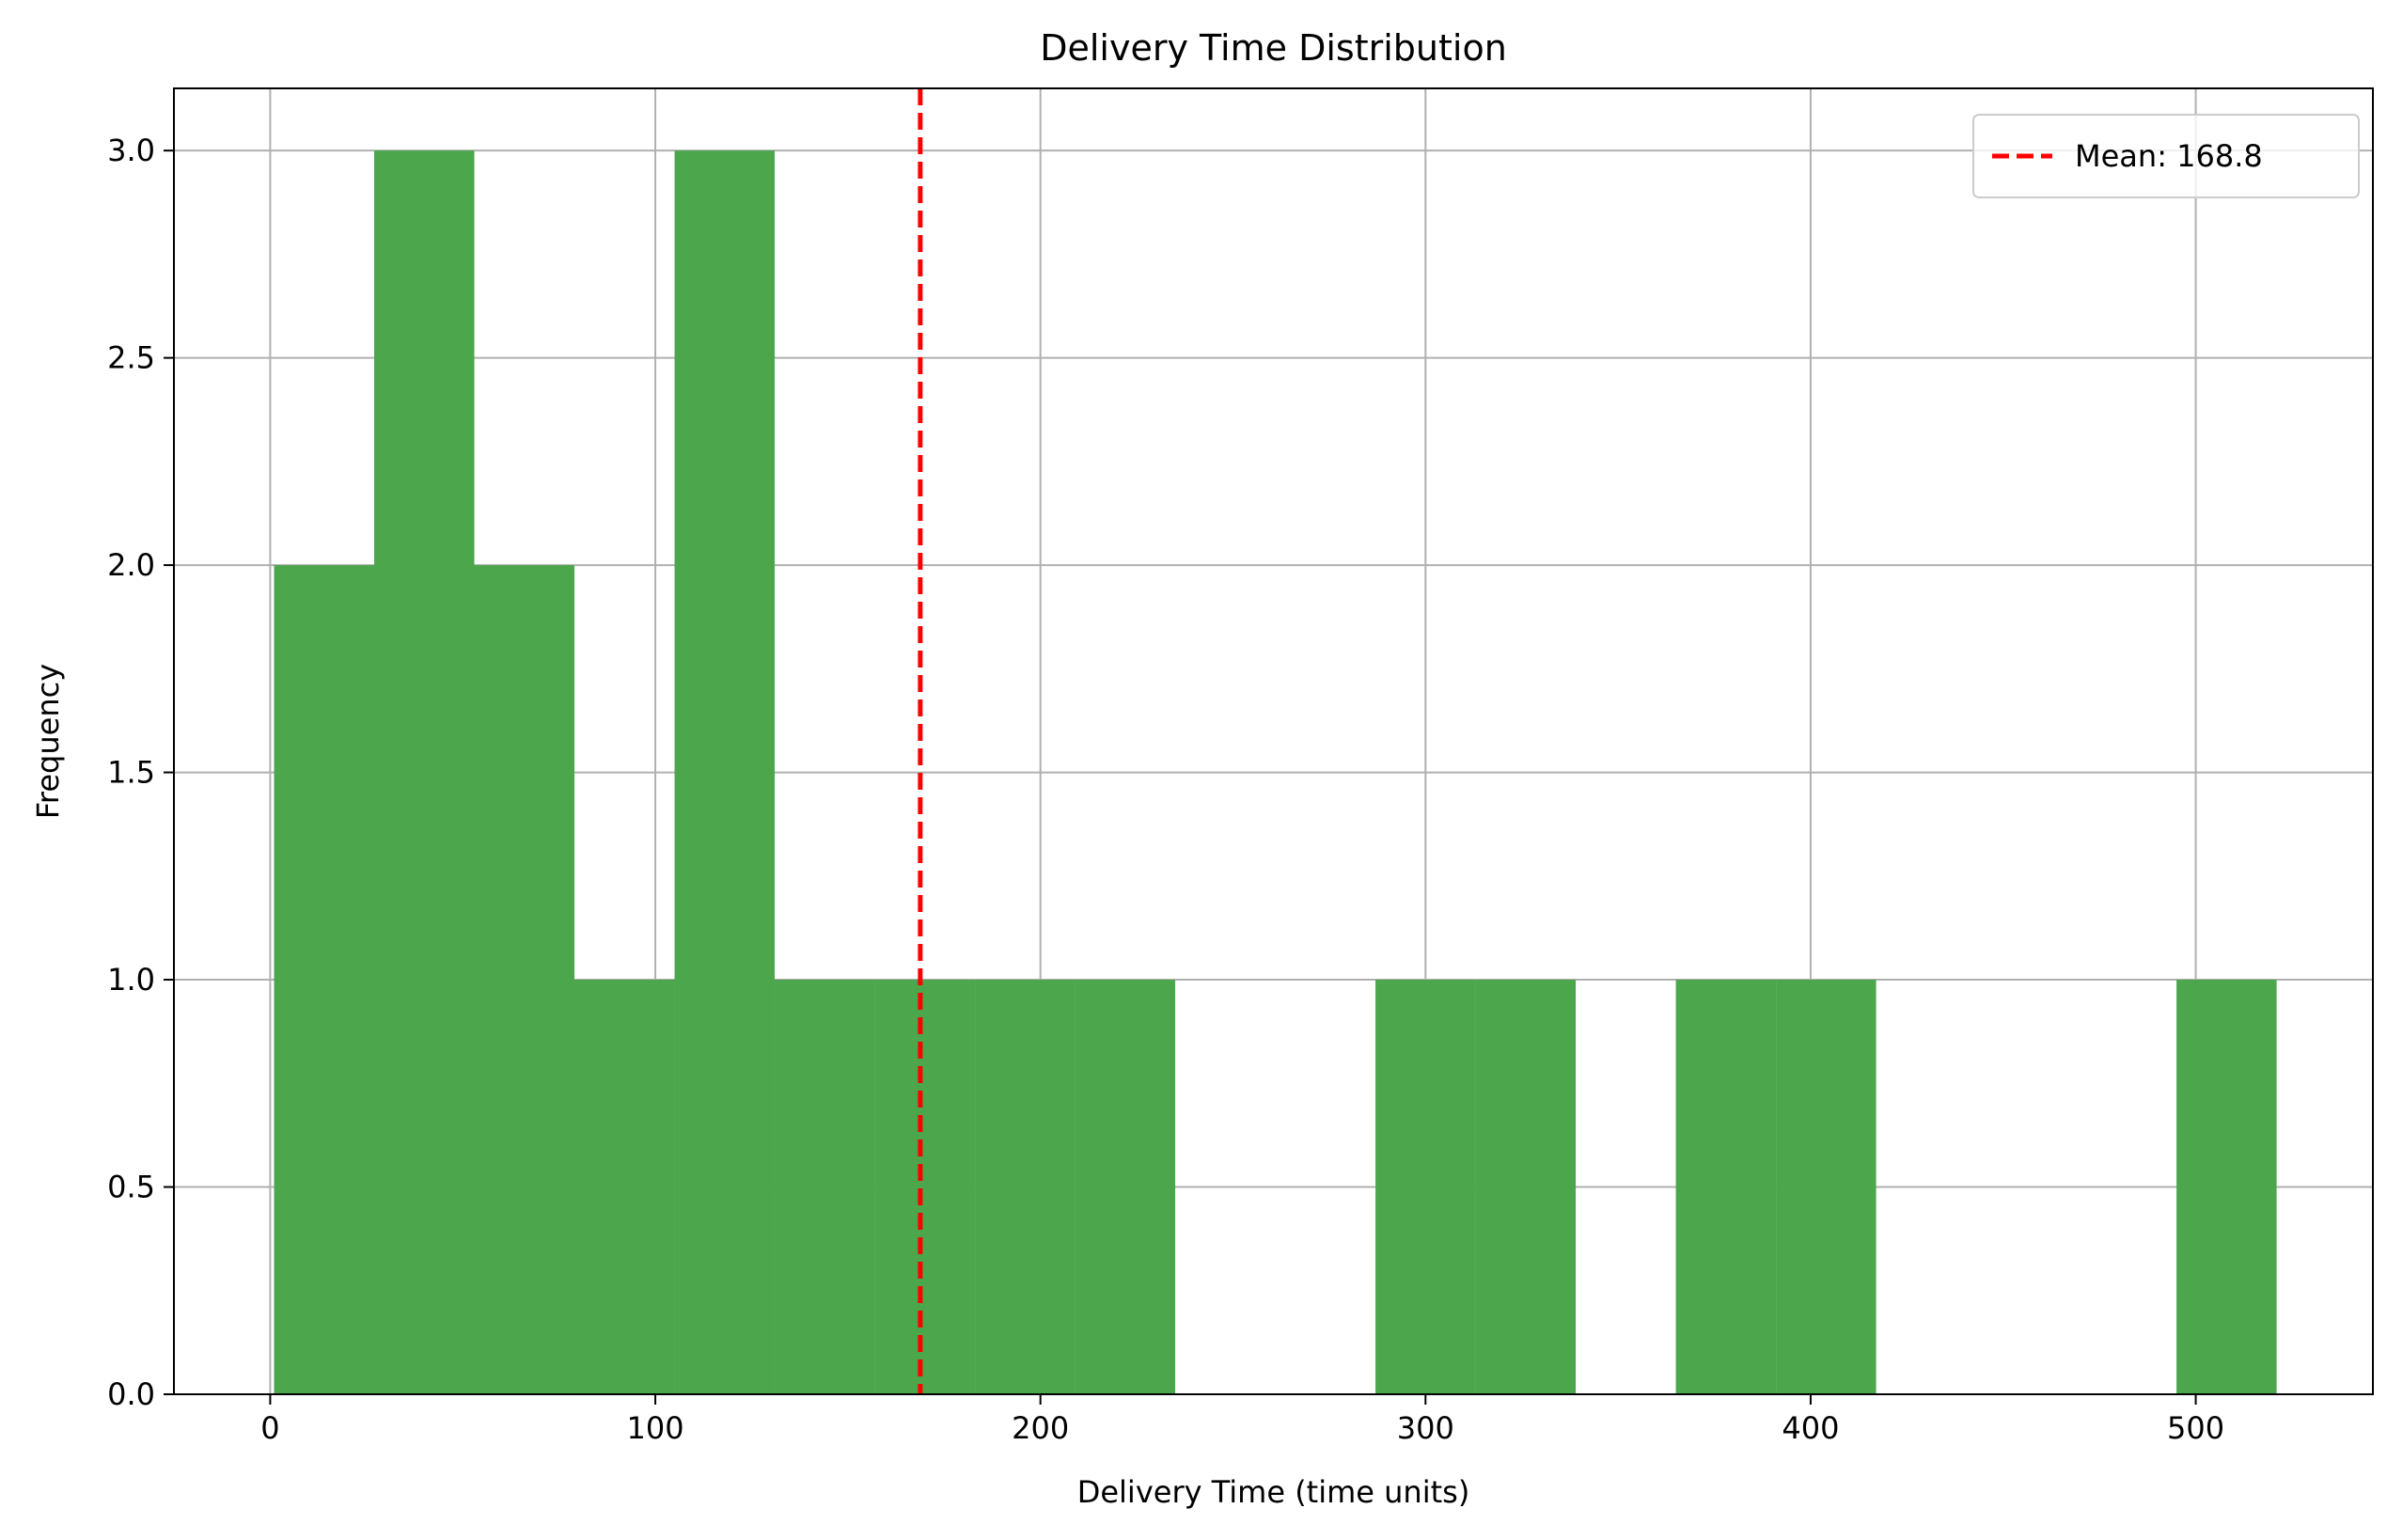 The height and width of the screenshot is (1540, 2387). Describe the element at coordinates (1425, 1428) in the screenshot. I see `x-tick-label: 300` at that location.